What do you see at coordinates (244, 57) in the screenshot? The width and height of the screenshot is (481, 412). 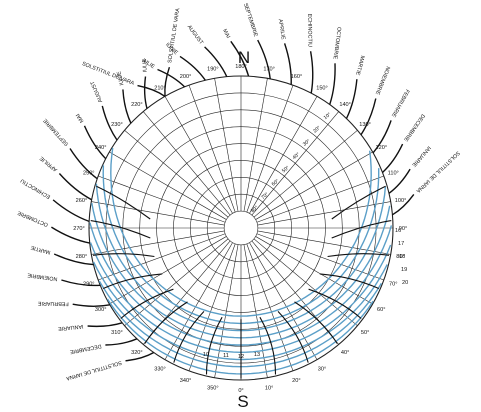 I see `north-label: N` at bounding box center [244, 57].